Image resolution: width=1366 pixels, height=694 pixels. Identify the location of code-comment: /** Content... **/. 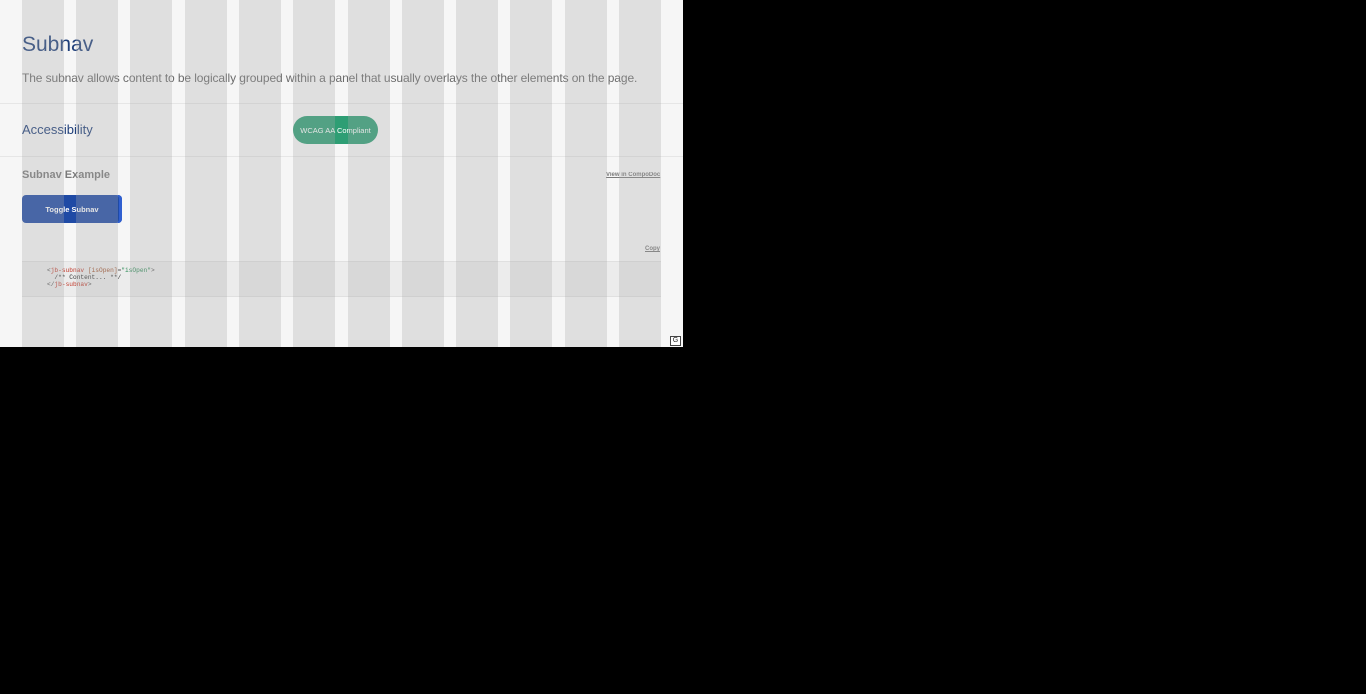
(84, 277).